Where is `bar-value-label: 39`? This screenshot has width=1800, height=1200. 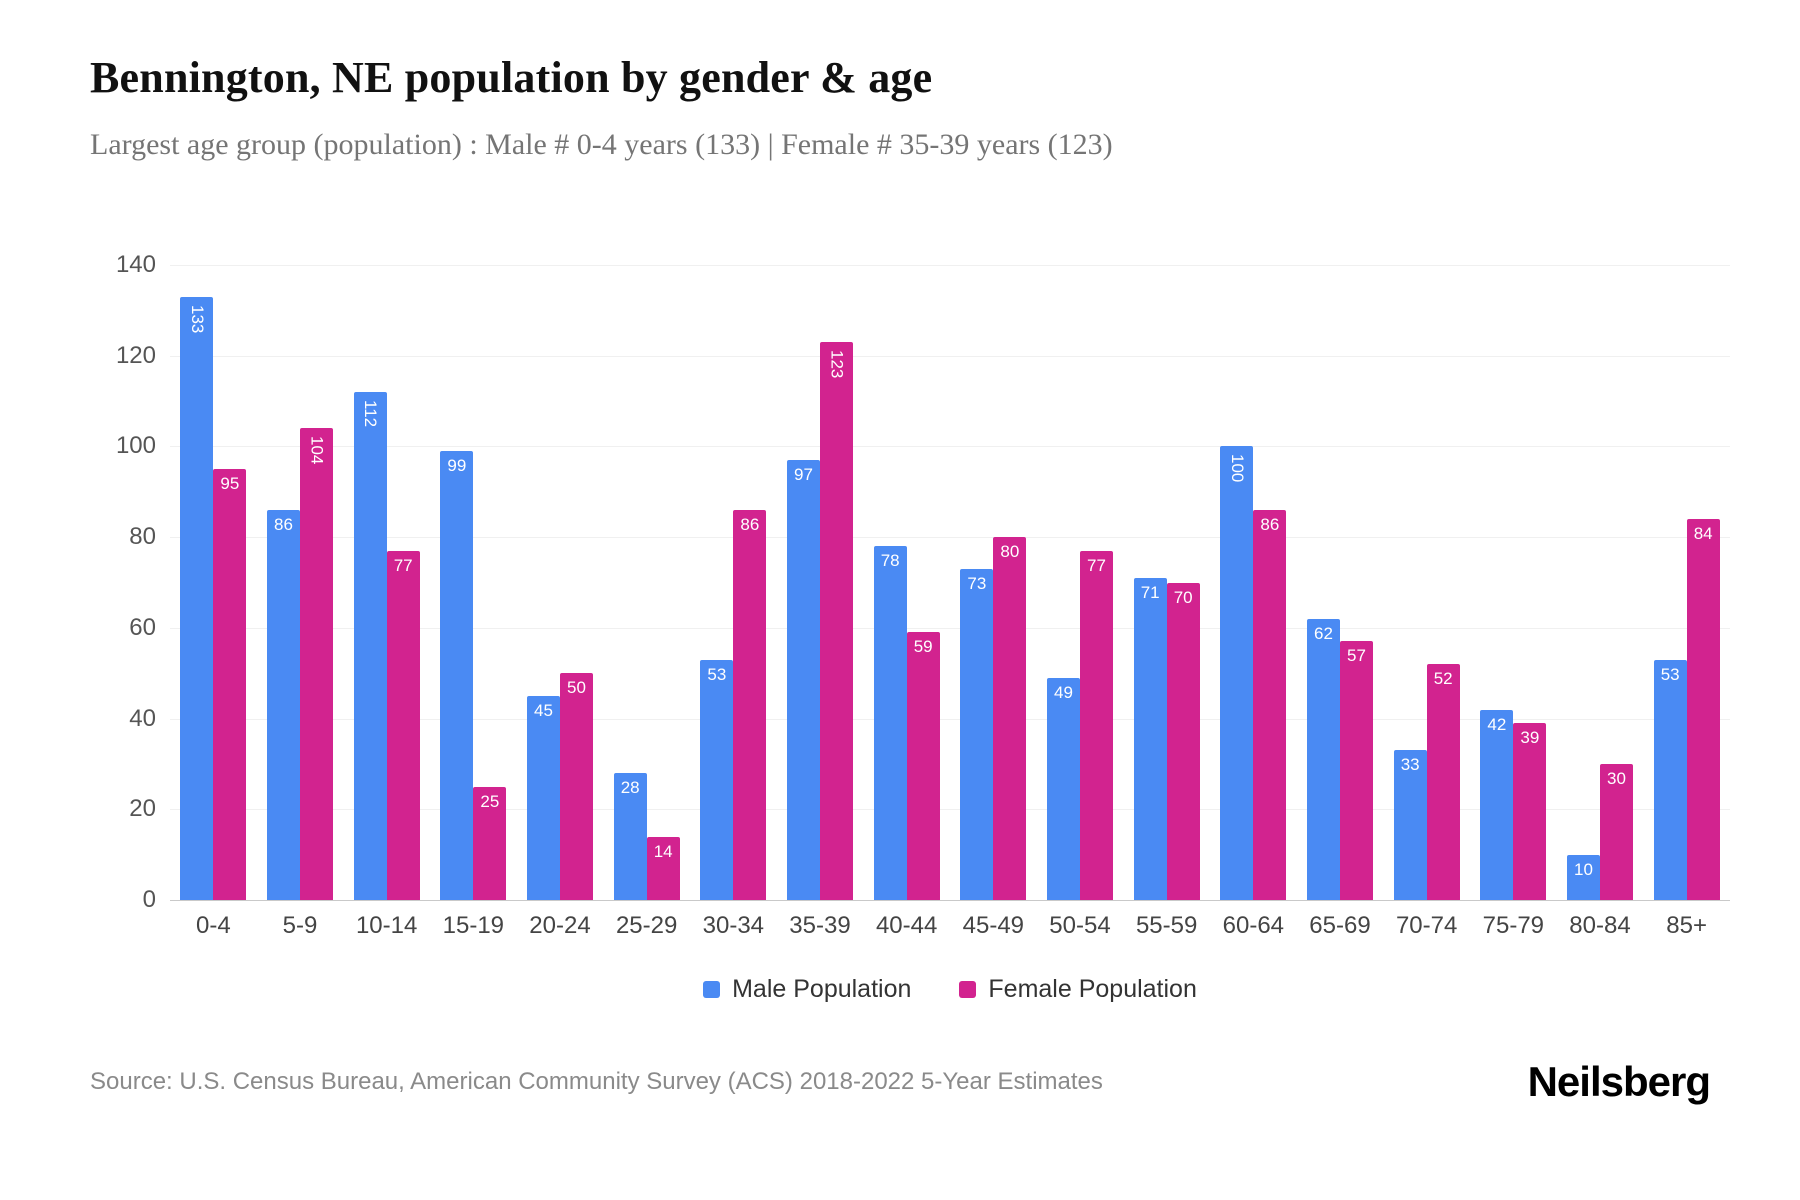 bar-value-label: 39 is located at coordinates (1530, 738).